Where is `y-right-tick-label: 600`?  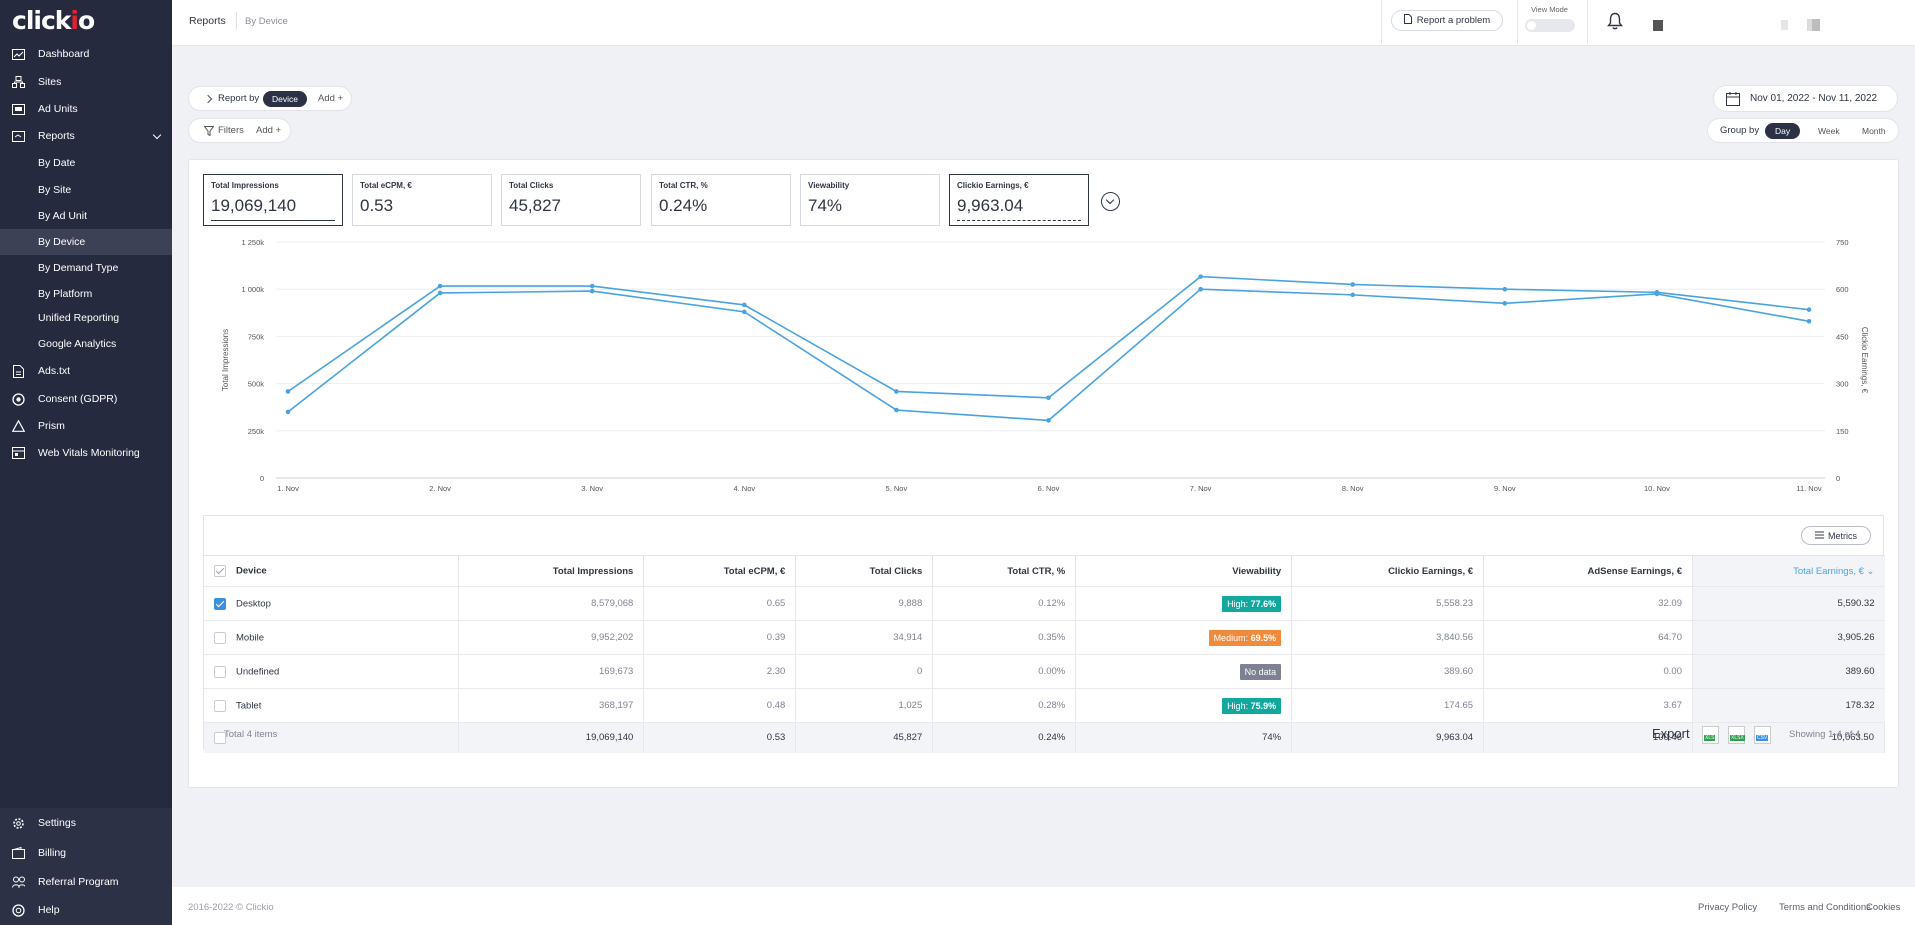 y-right-tick-label: 600 is located at coordinates (1842, 289).